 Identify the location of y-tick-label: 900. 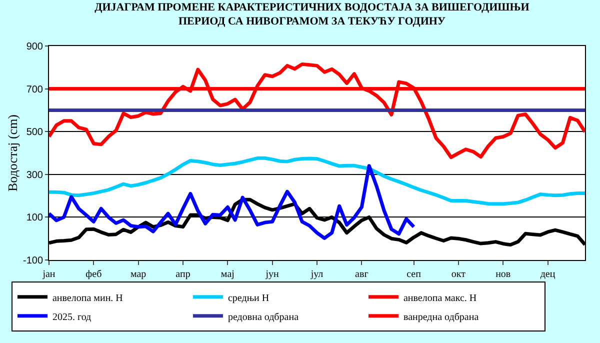
(35, 47).